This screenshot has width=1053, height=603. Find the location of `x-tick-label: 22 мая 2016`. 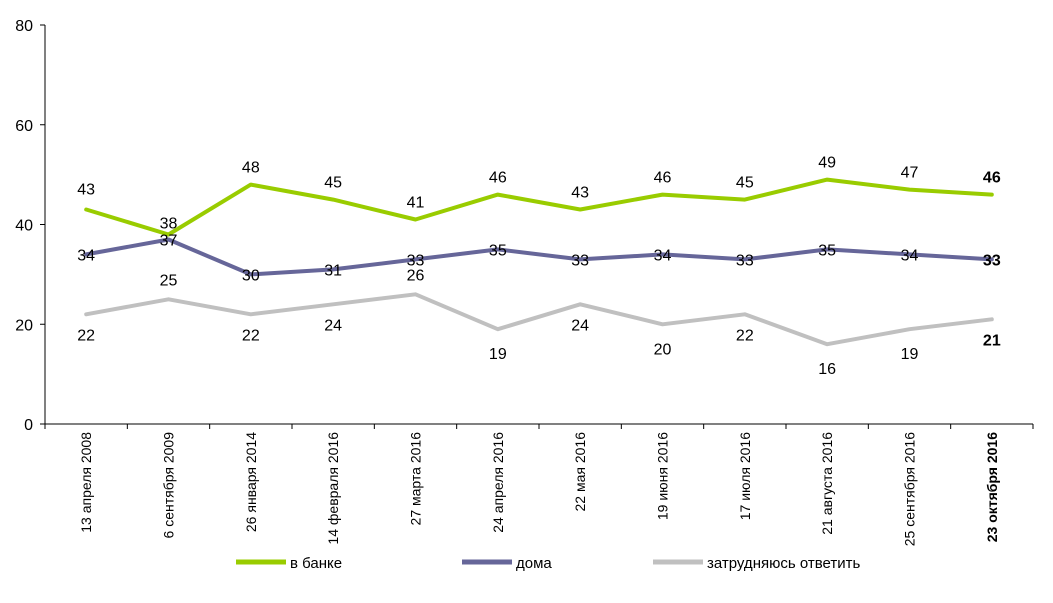

x-tick-label: 22 мая 2016 is located at coordinates (580, 472).